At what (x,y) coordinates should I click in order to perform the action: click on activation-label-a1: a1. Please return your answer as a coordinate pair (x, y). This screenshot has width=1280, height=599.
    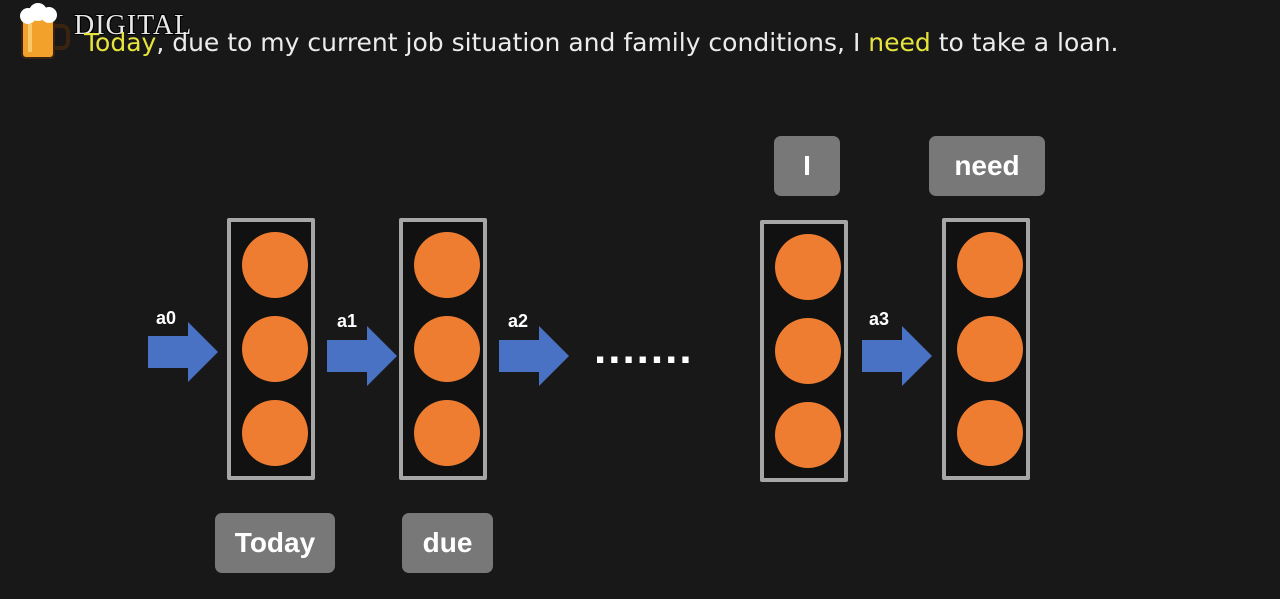
    Looking at the image, I should click on (347, 321).